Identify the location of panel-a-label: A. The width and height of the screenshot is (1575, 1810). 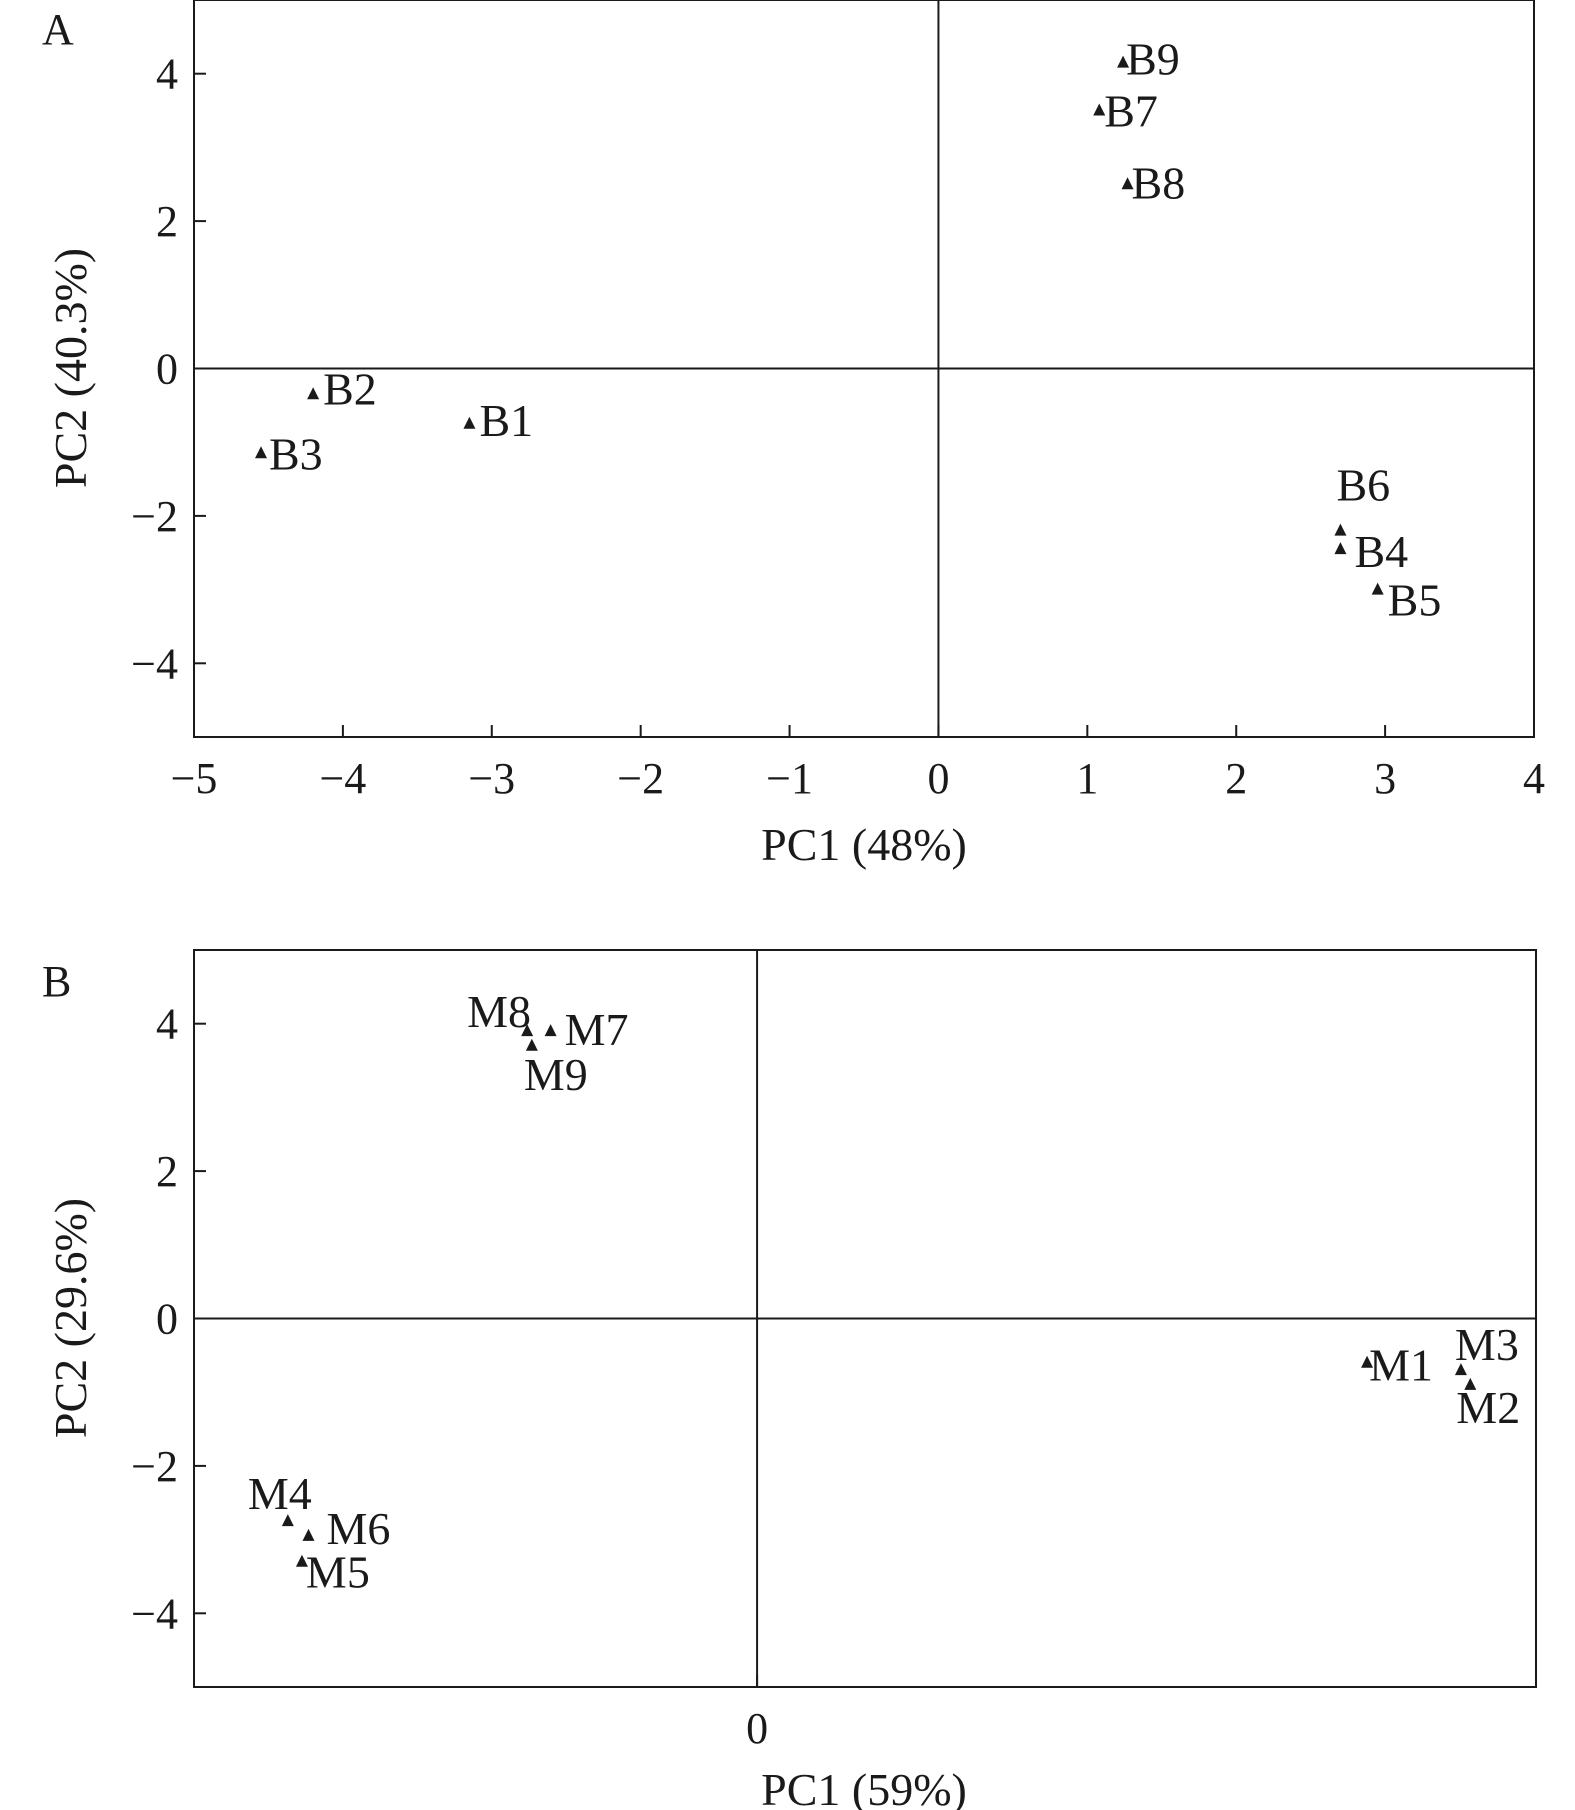
(58, 29).